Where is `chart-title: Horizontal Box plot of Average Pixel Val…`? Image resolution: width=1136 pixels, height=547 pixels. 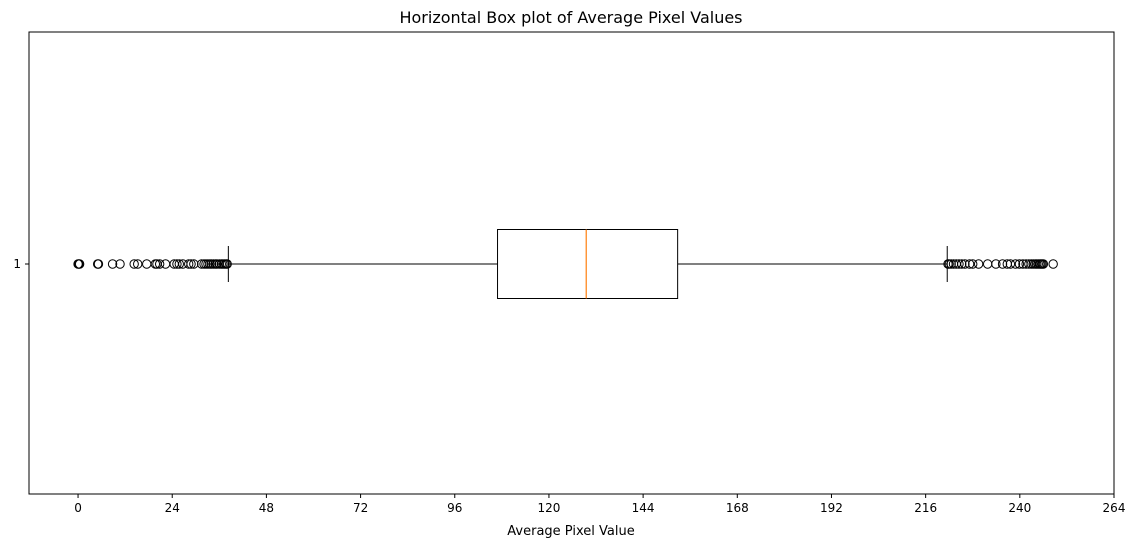 chart-title: Horizontal Box plot of Average Pixel Val… is located at coordinates (570, 17).